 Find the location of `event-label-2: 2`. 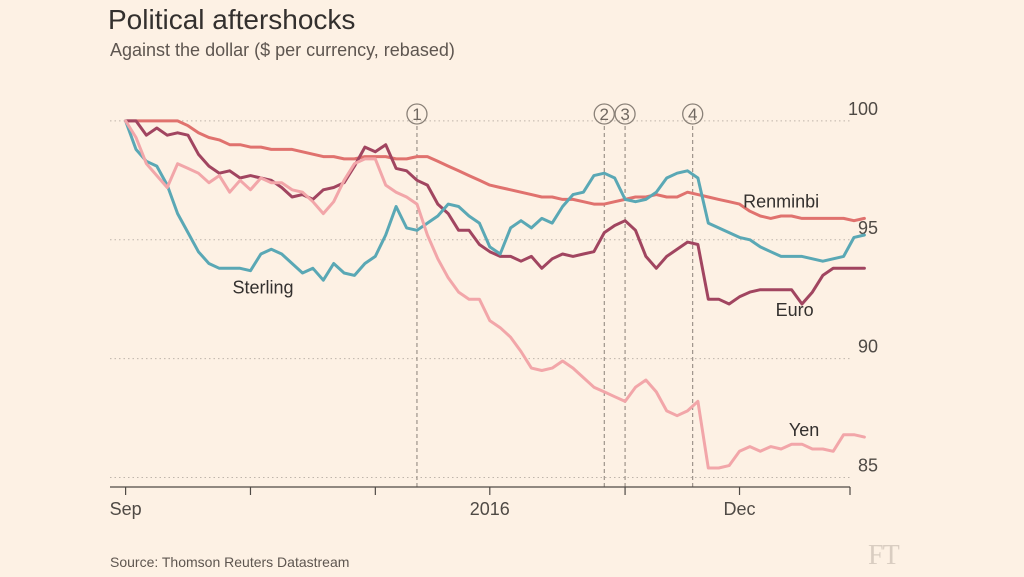

event-label-2: 2 is located at coordinates (604, 114).